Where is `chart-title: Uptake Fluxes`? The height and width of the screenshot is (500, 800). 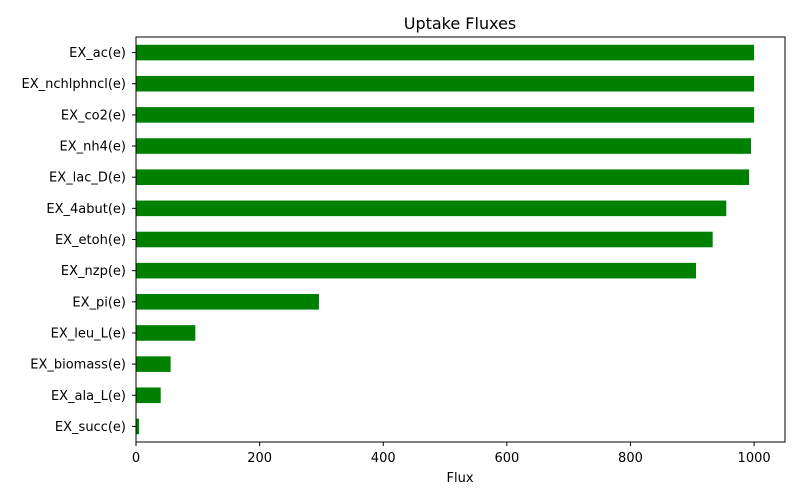 chart-title: Uptake Fluxes is located at coordinates (460, 23).